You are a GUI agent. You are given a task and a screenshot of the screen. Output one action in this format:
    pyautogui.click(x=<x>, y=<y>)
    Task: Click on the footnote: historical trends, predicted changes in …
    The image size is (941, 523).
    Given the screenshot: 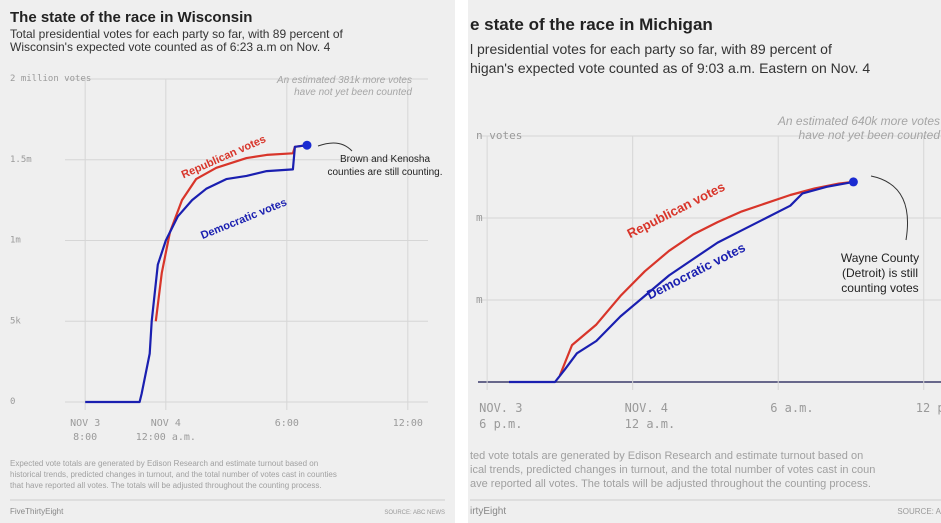 What is the action you would take?
    pyautogui.click(x=173, y=474)
    